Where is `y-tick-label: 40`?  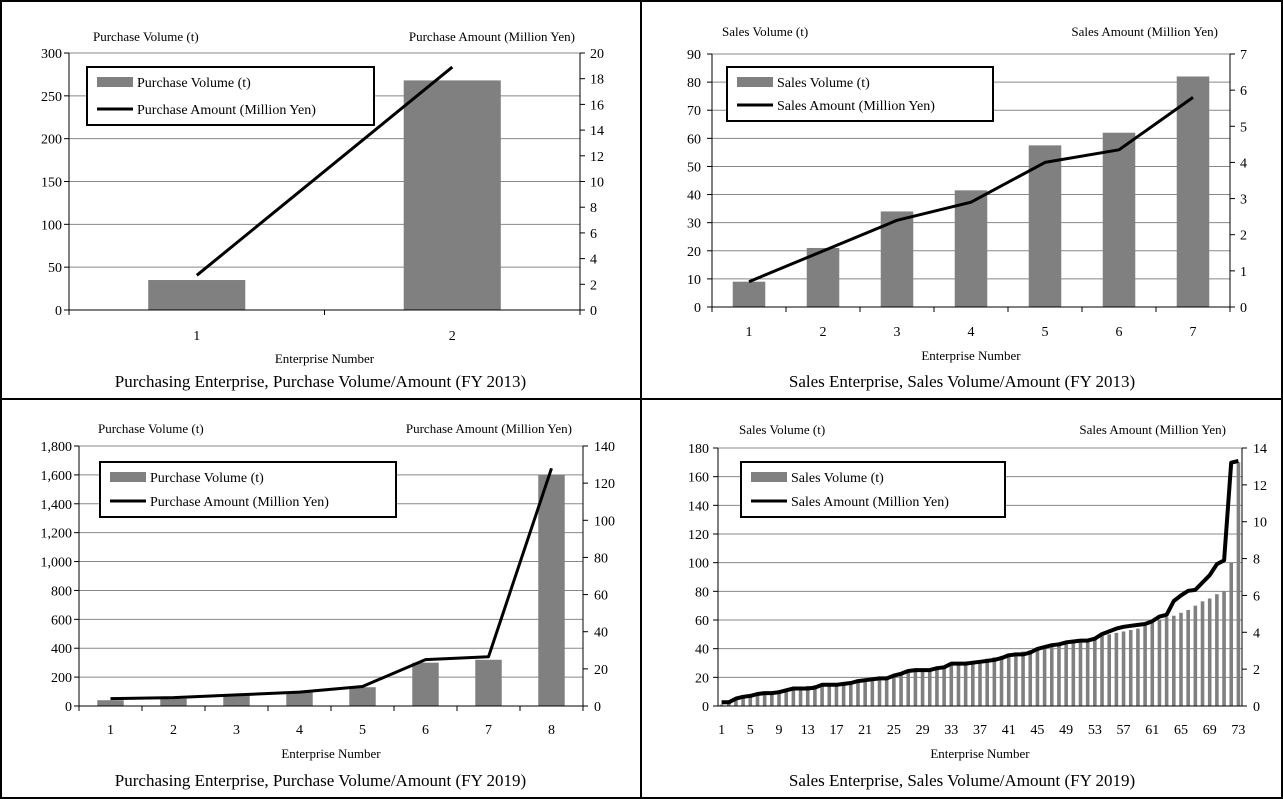 y-tick-label: 40 is located at coordinates (702, 650).